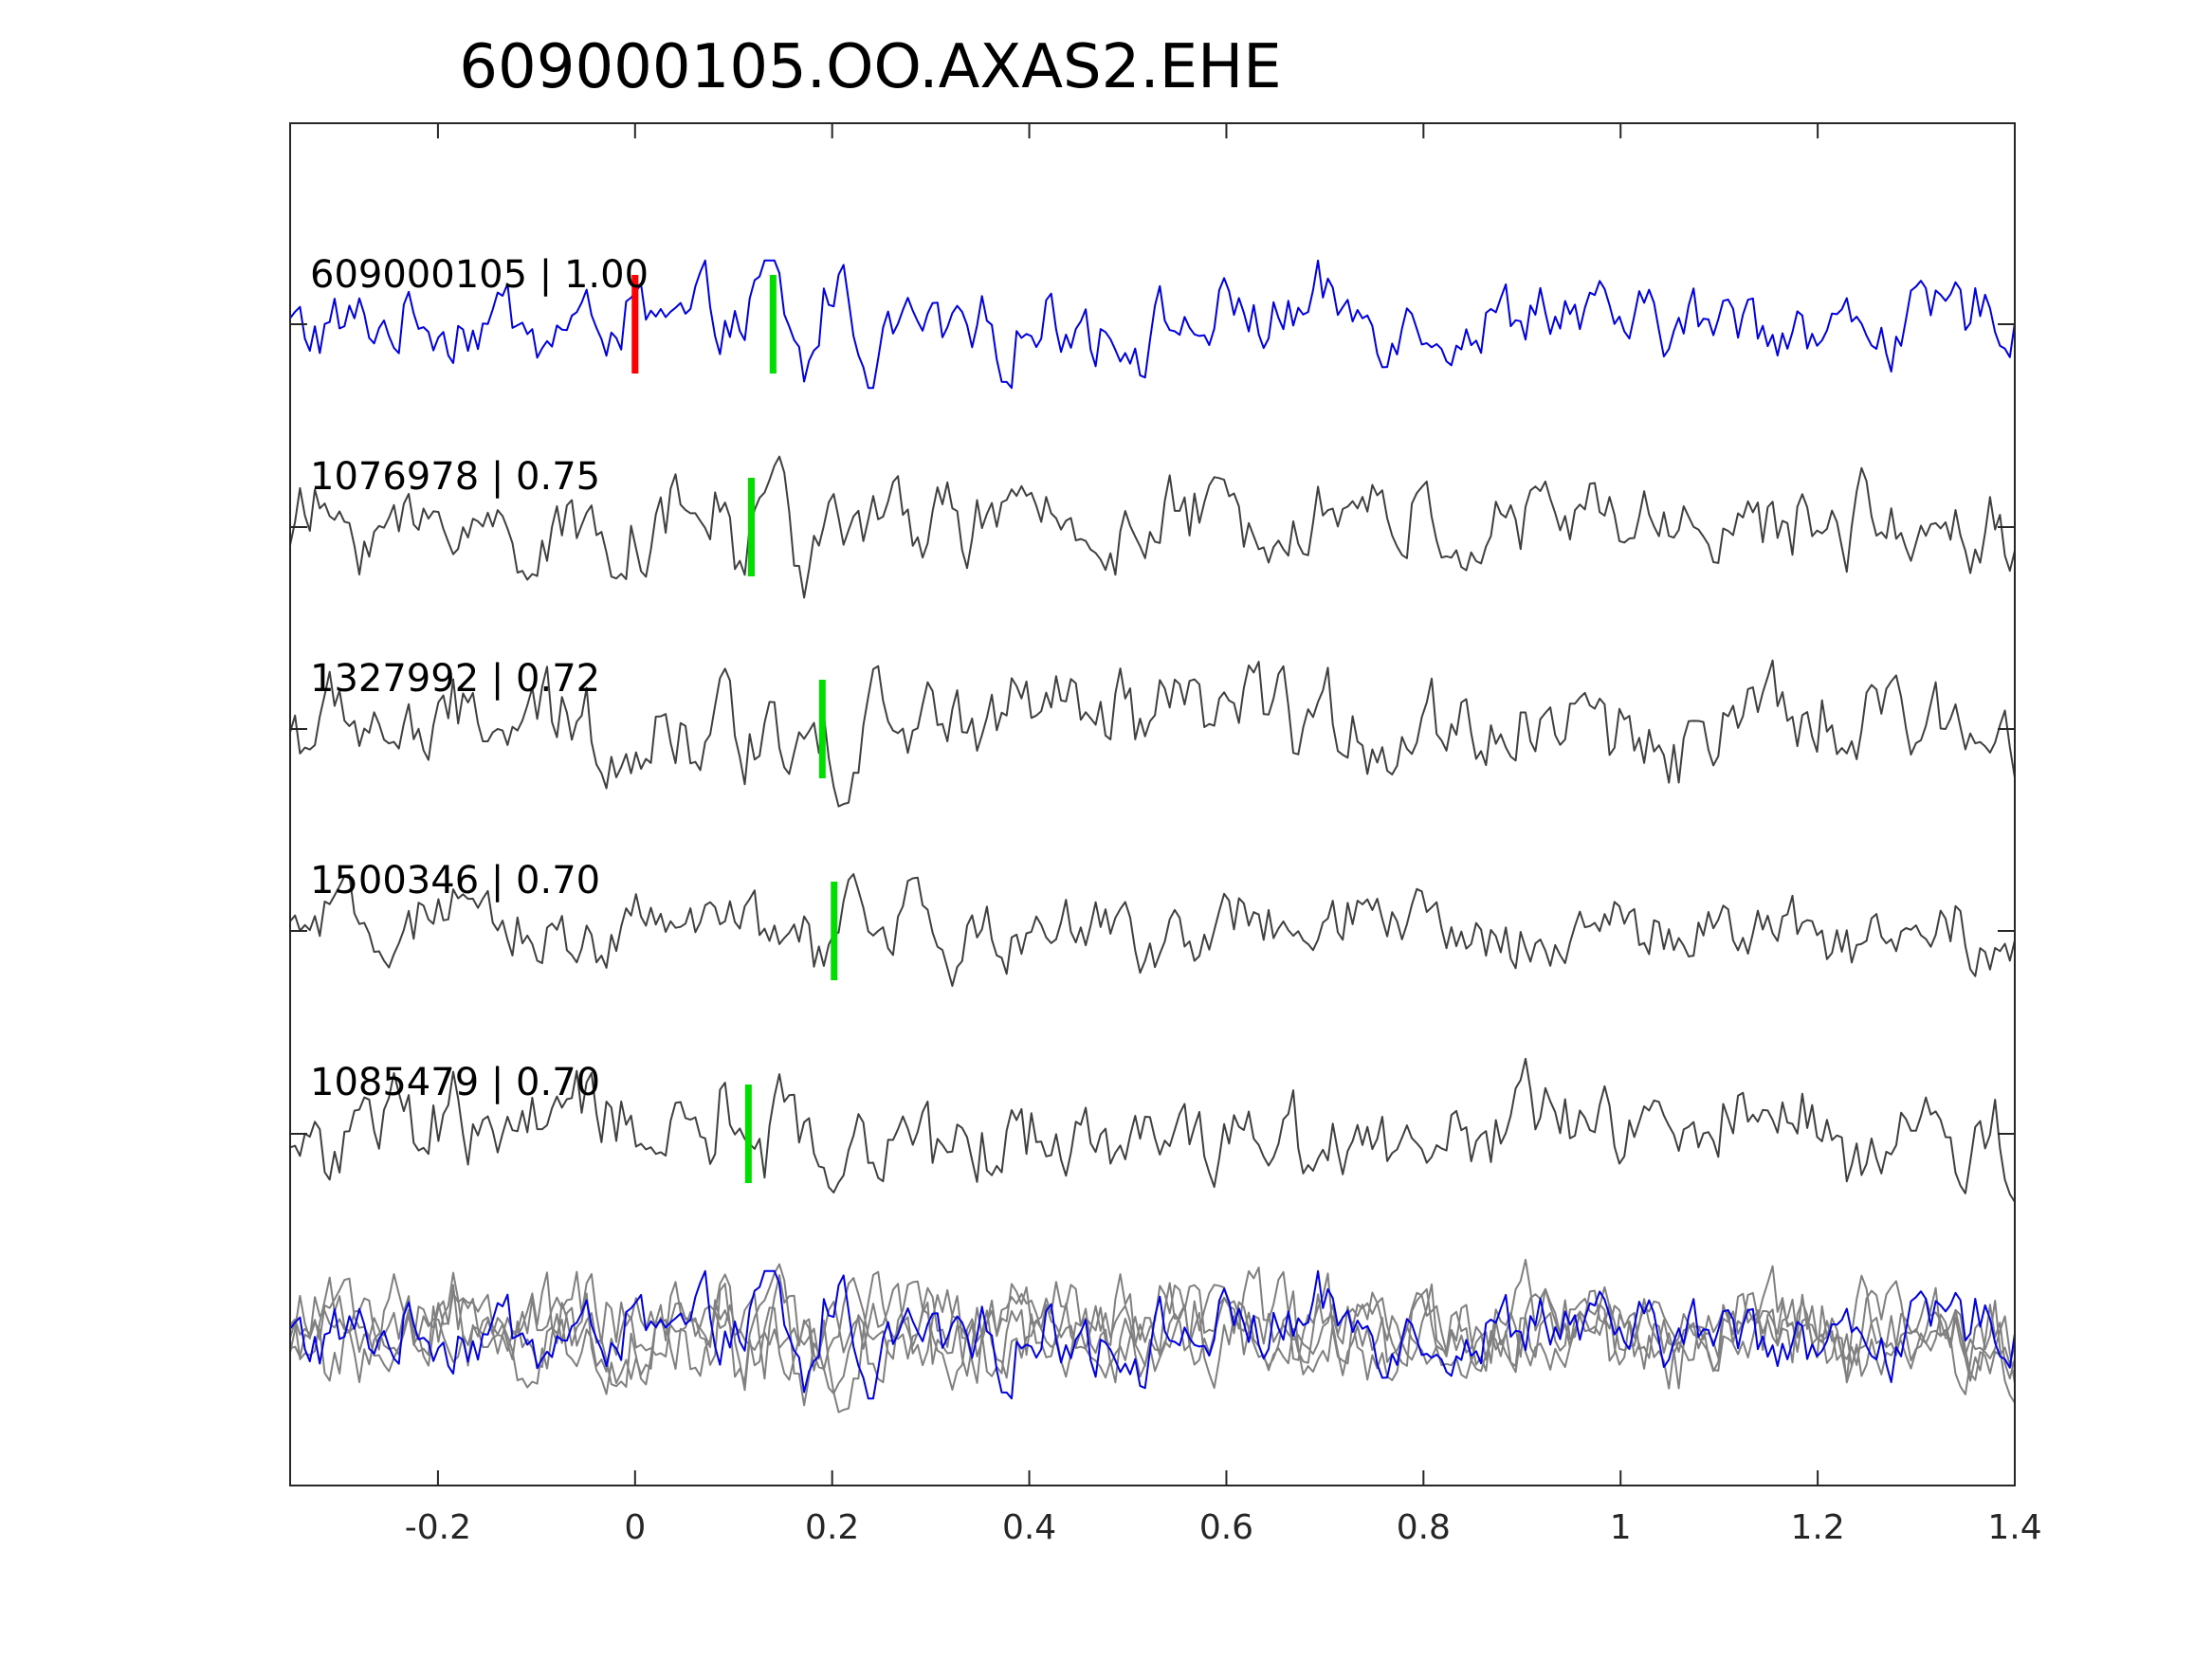 This screenshot has height=1659, width=2212. Describe the element at coordinates (479, 275) in the screenshot. I see `trace-label-609000105: 609000105 | 1.00` at that location.